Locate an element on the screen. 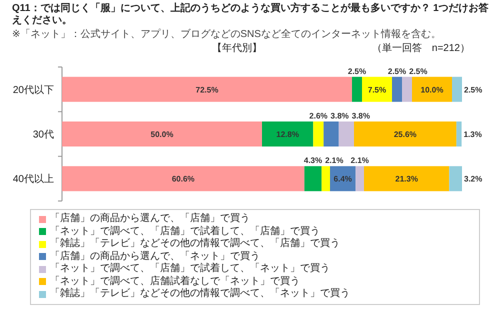 Image resolution: width=500 pixels, height=320 pixels. data-label: 60.6% is located at coordinates (183, 179).